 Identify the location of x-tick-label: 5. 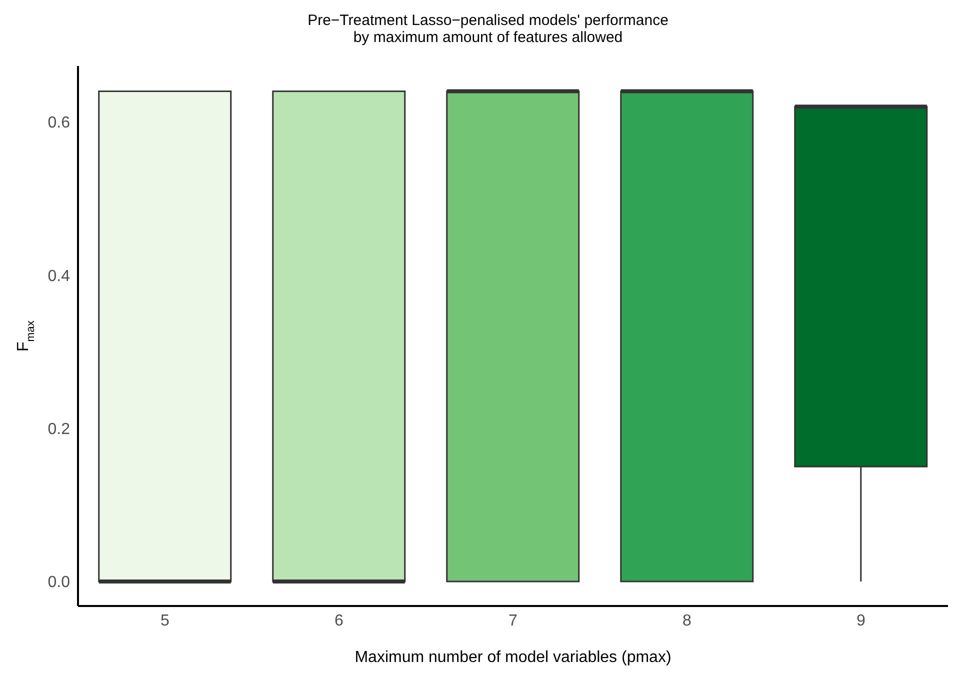
(165, 621).